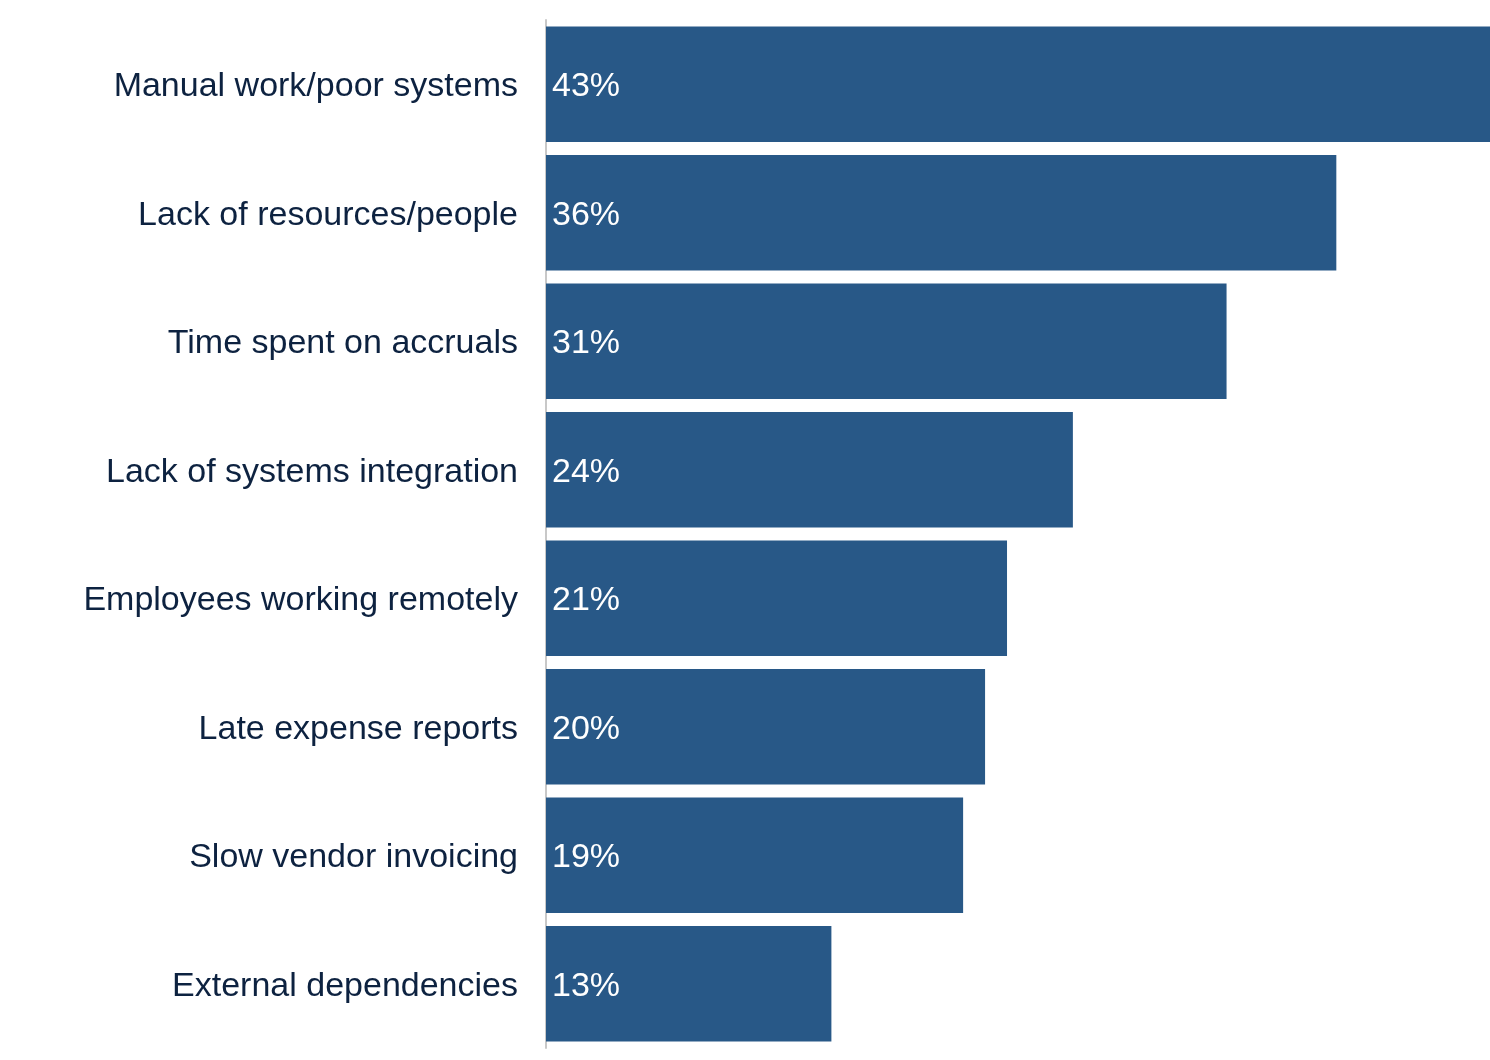  What do you see at coordinates (353, 855) in the screenshot?
I see `y-tick-label: Slow vendor invoicing` at bounding box center [353, 855].